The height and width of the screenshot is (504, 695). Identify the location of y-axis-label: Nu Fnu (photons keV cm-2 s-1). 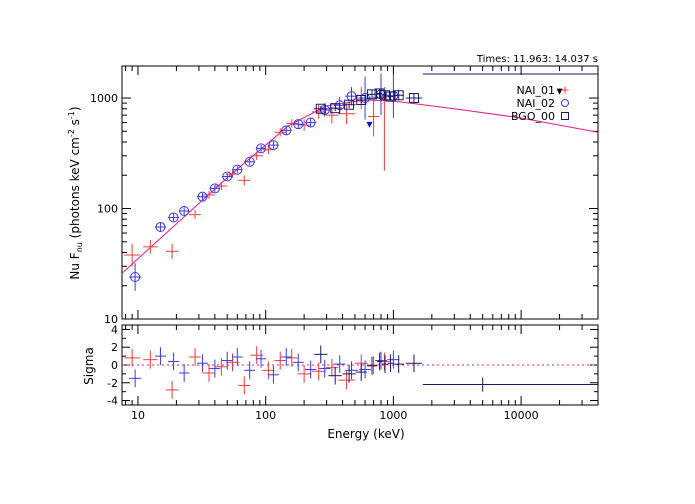
(75, 192).